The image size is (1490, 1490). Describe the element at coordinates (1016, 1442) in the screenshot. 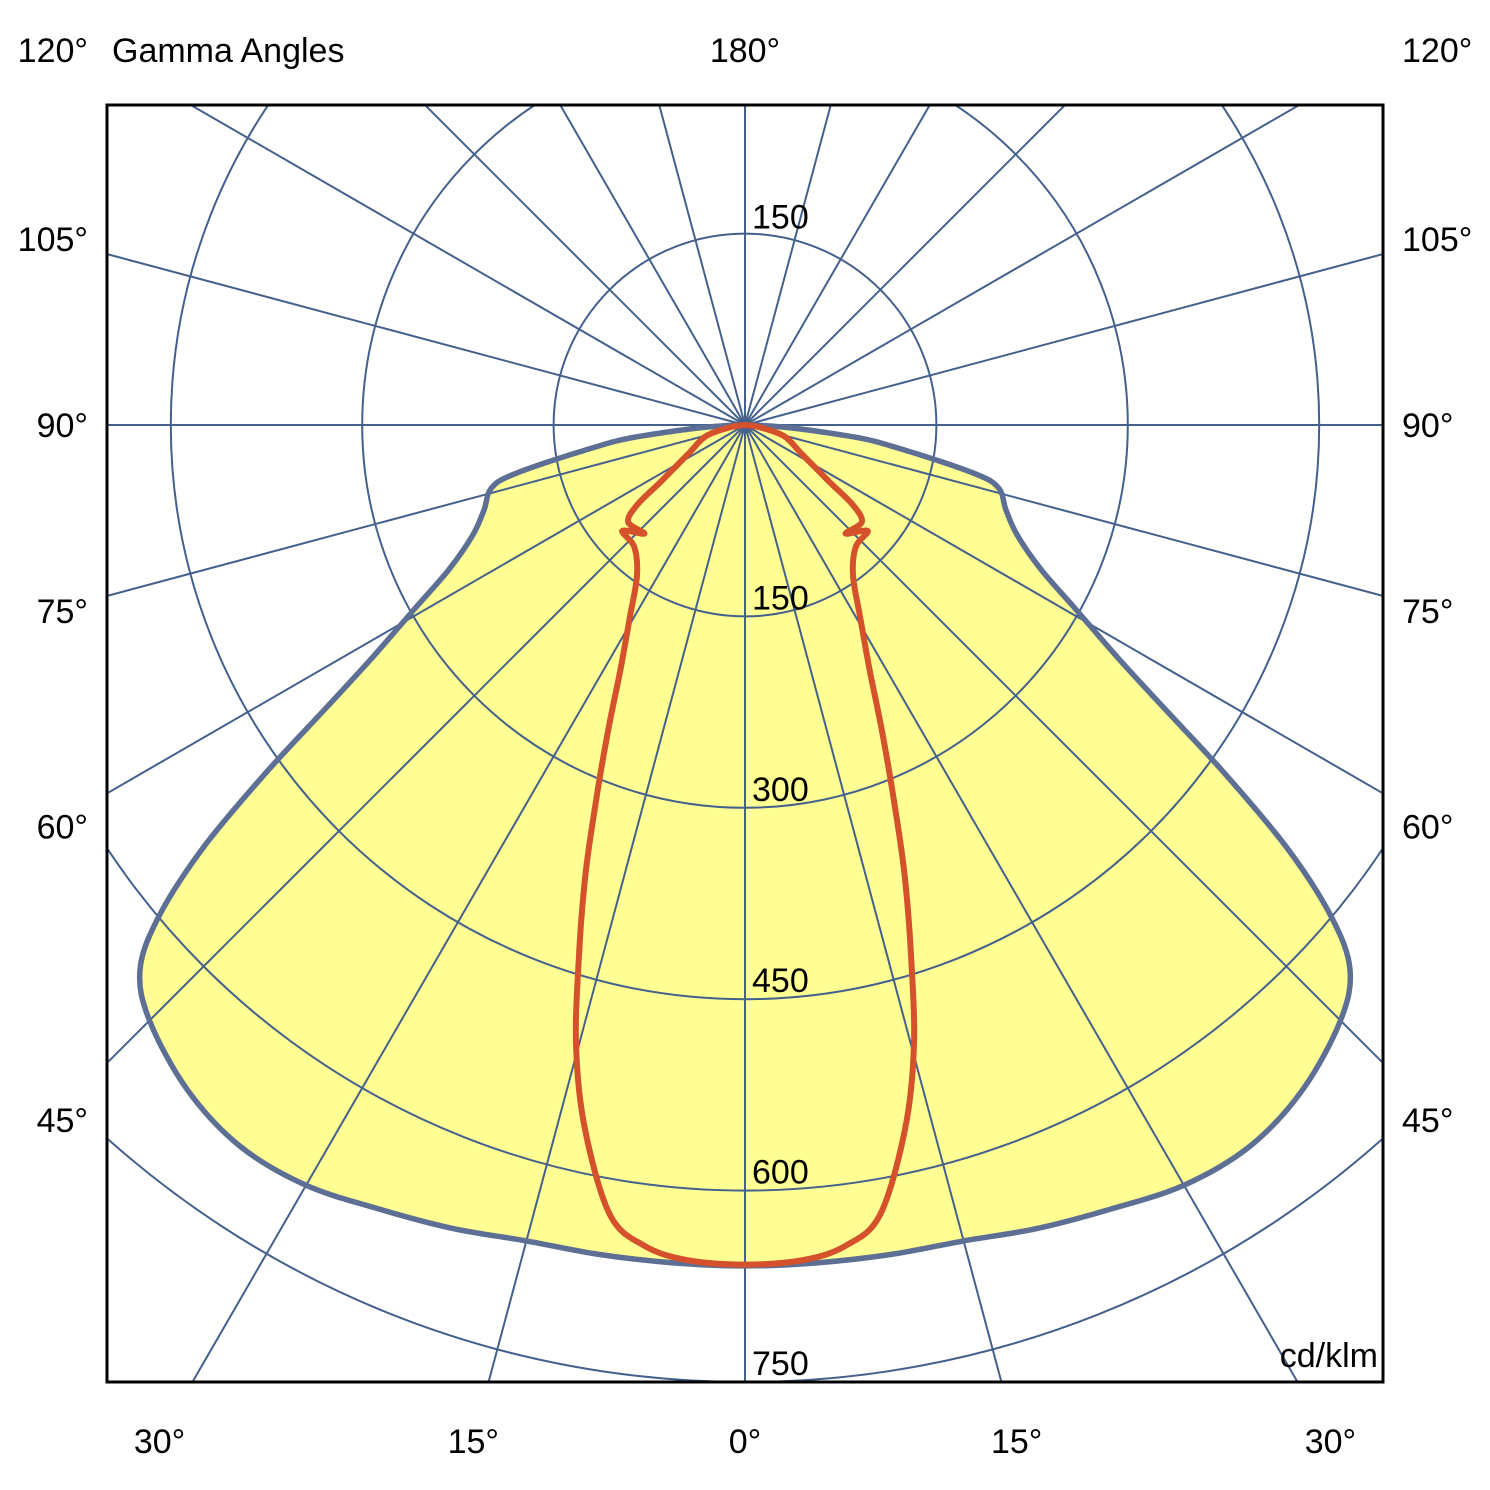

I see `gamma-label-bottom-15: 15°` at that location.